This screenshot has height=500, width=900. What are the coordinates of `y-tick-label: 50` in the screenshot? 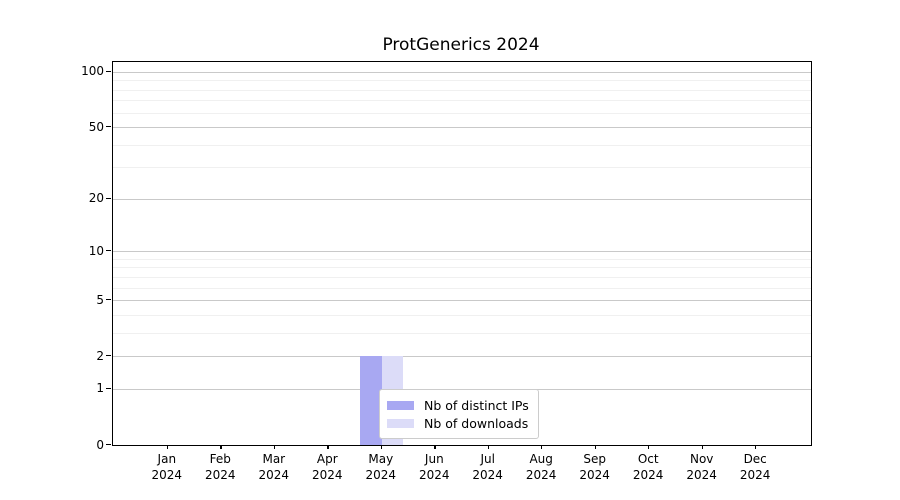 It's located at (96, 126).